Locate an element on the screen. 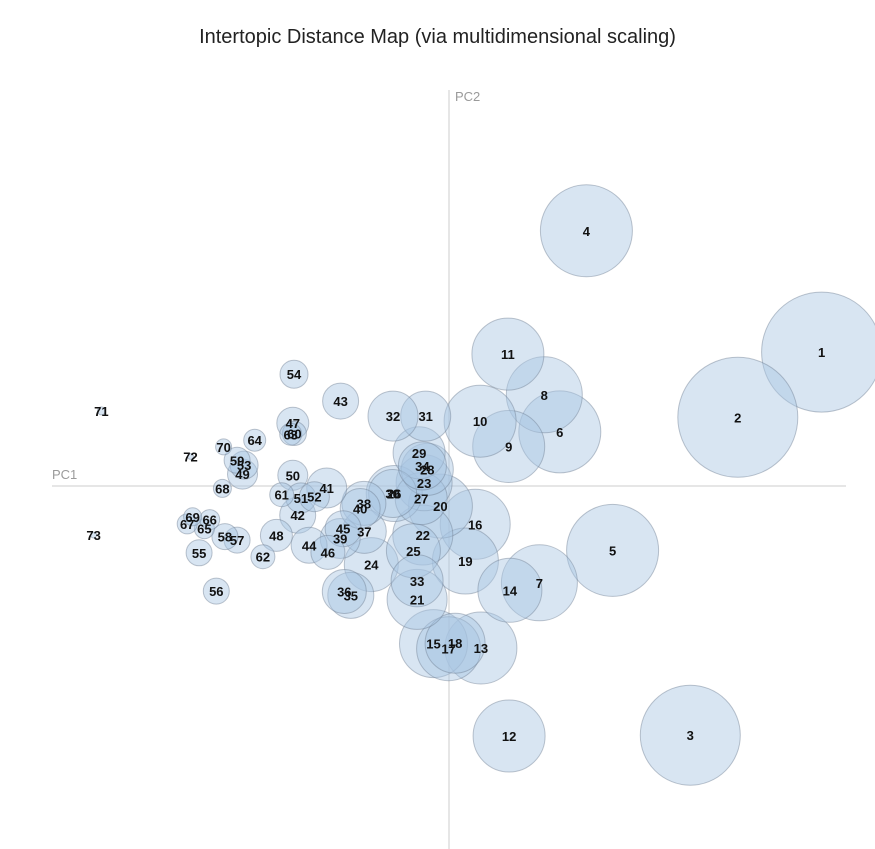 The height and width of the screenshot is (849, 875). topic-label-23: 23 is located at coordinates (424, 483).